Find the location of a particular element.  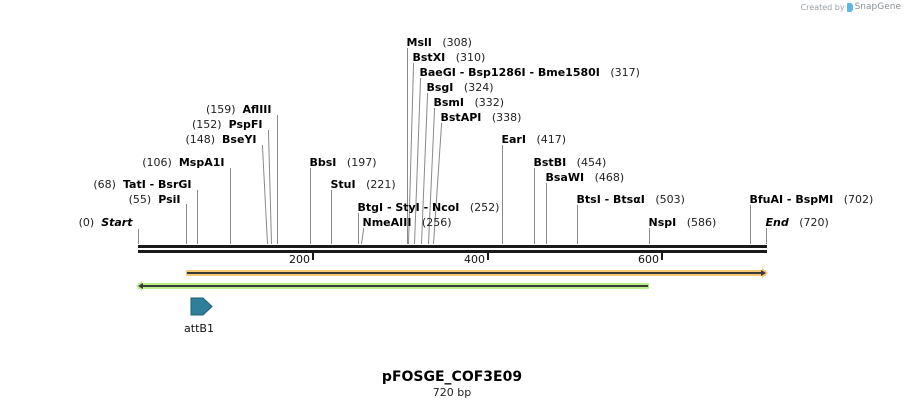

site-name: AflIII is located at coordinates (257, 109).